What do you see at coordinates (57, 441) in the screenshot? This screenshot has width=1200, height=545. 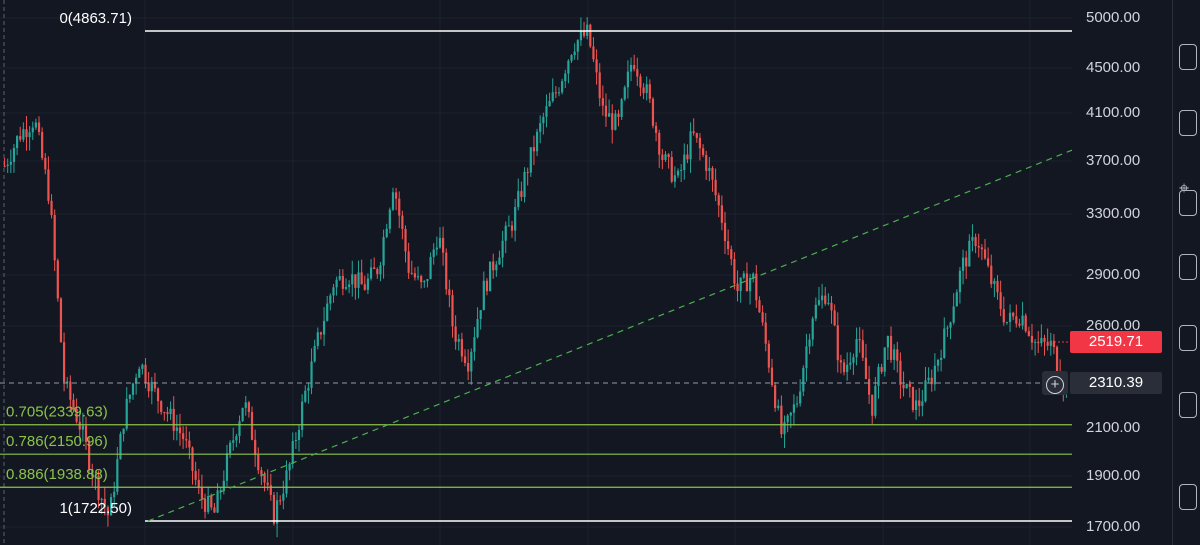 I see `fib-label: 0.786(2150.96)` at bounding box center [57, 441].